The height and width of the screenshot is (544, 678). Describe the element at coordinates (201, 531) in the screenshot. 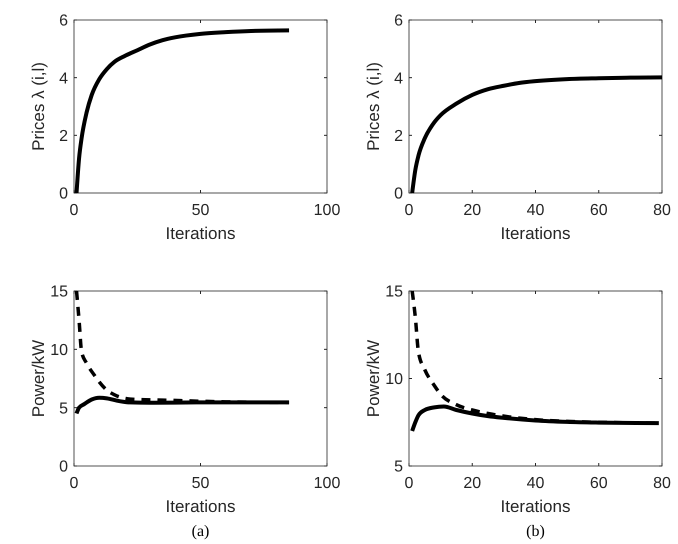

I see `text: (a)` at that location.